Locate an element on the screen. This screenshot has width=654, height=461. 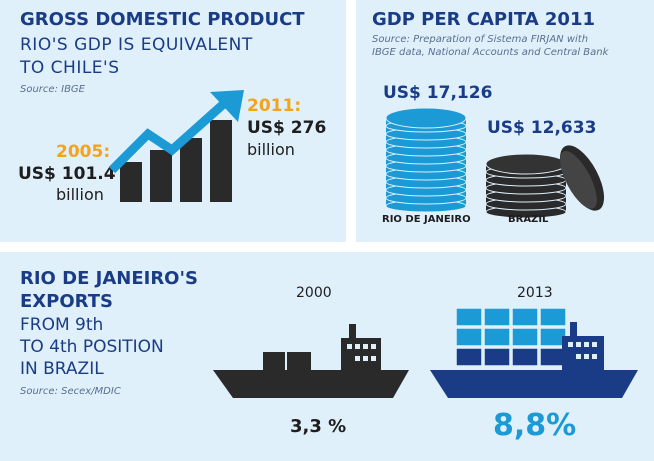
gdp-year-2005: 2005: is located at coordinates (83, 152).